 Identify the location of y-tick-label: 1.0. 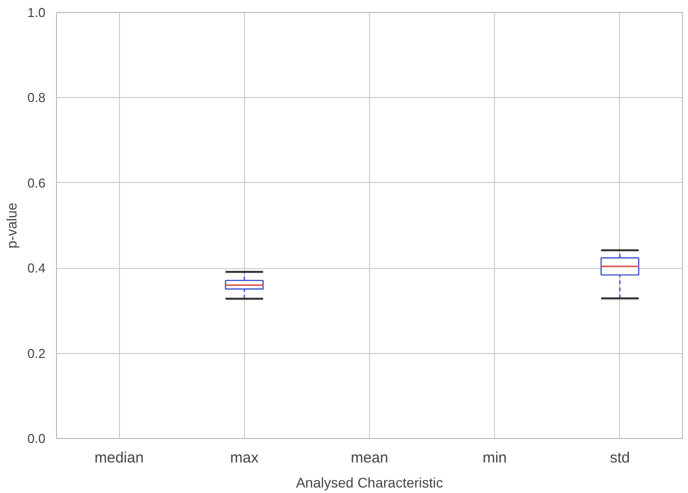
(36, 12).